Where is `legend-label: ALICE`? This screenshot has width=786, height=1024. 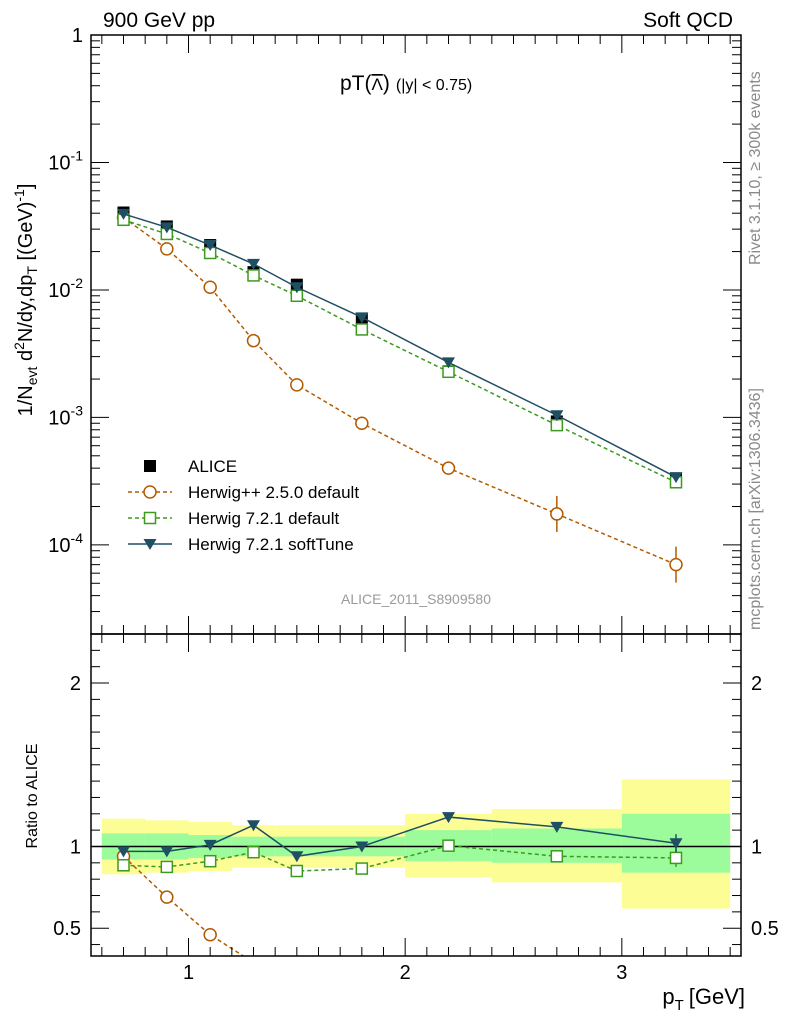
legend-label: ALICE is located at coordinates (212, 466).